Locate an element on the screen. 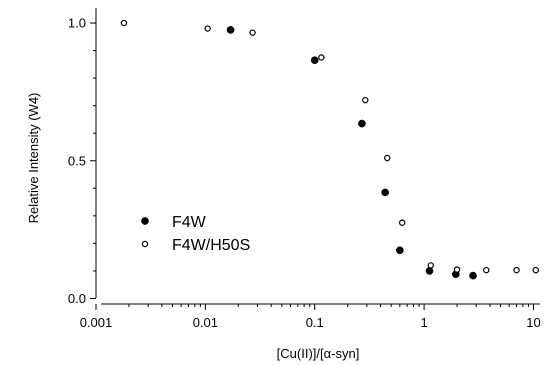 The height and width of the screenshot is (365, 545). y-axis-label: Relative Intensity (W4) is located at coordinates (33, 158).